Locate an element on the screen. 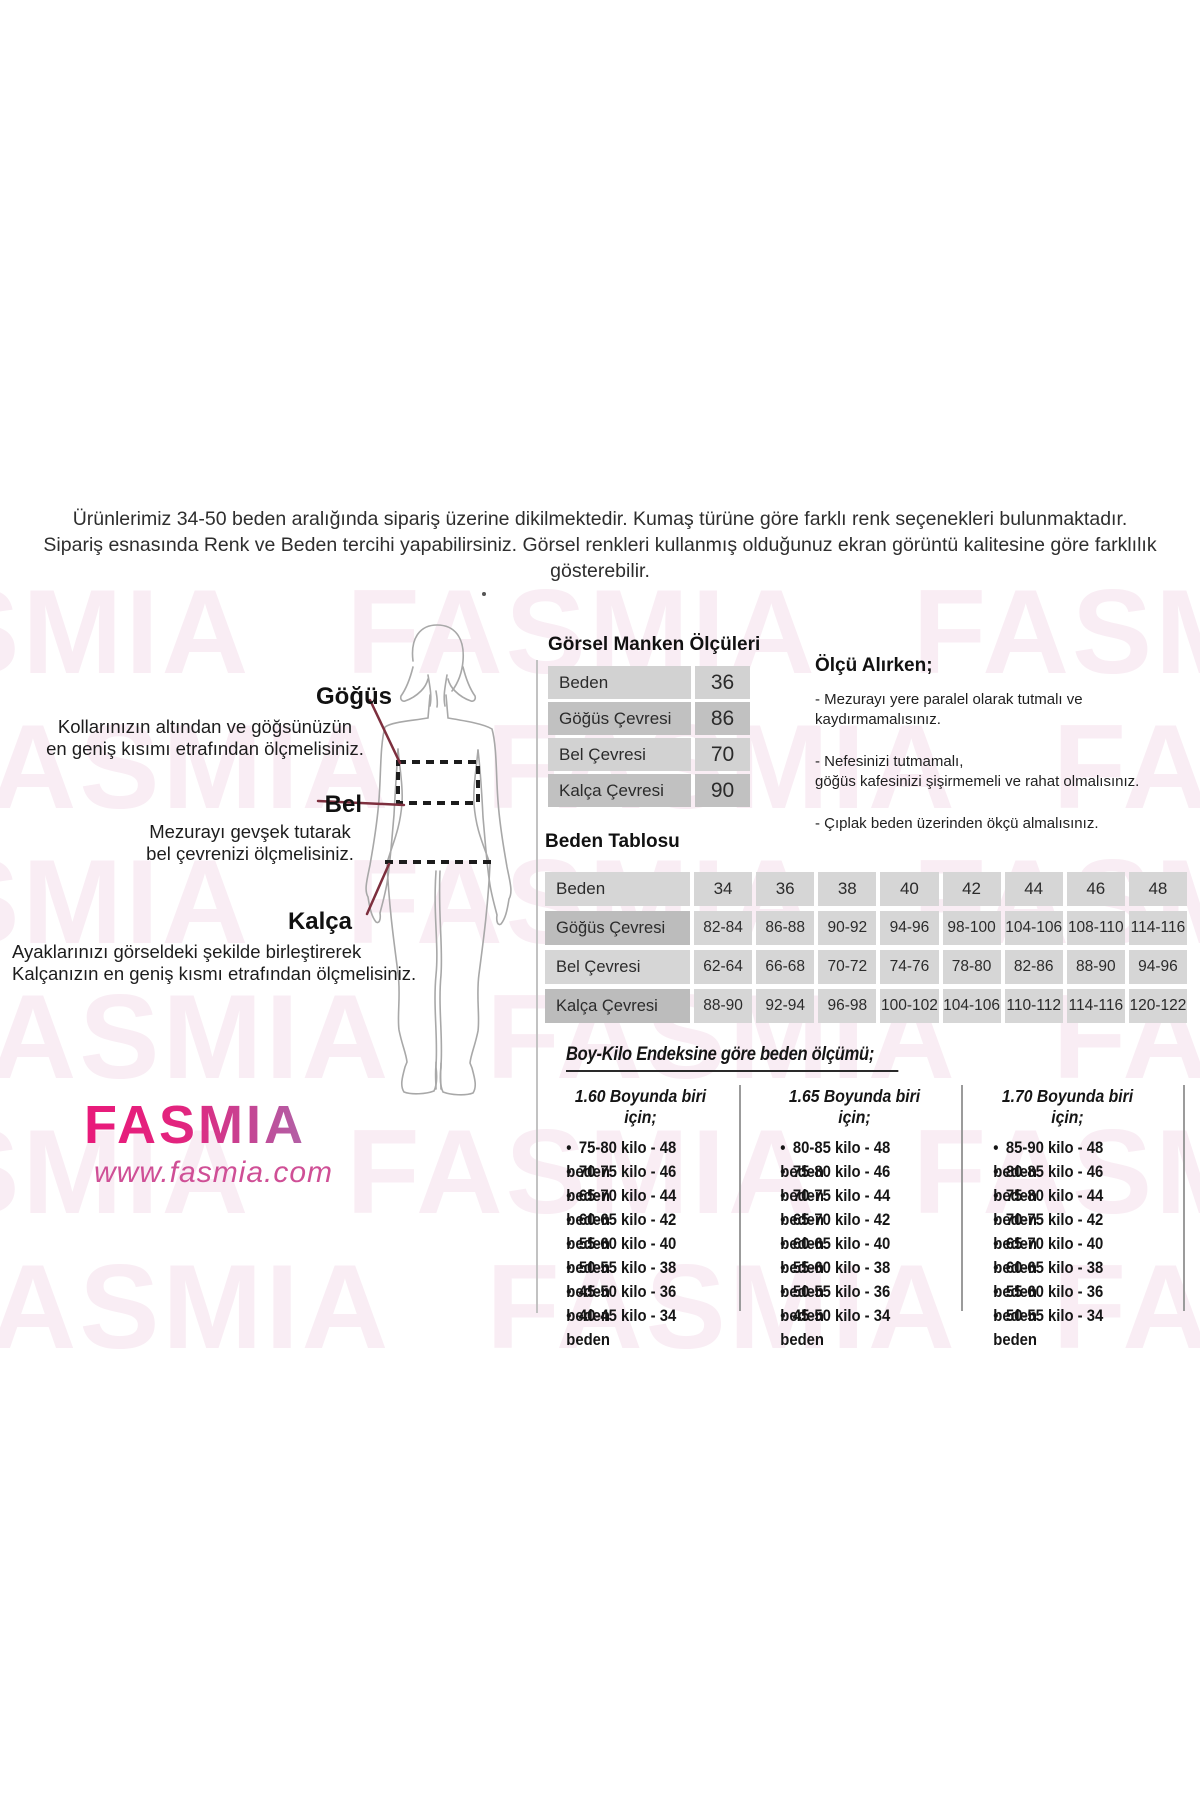 The width and height of the screenshot is (1200, 1800). weight-size-item: • 75-80 kilo - 44 beden is located at coordinates (1067, 1206).